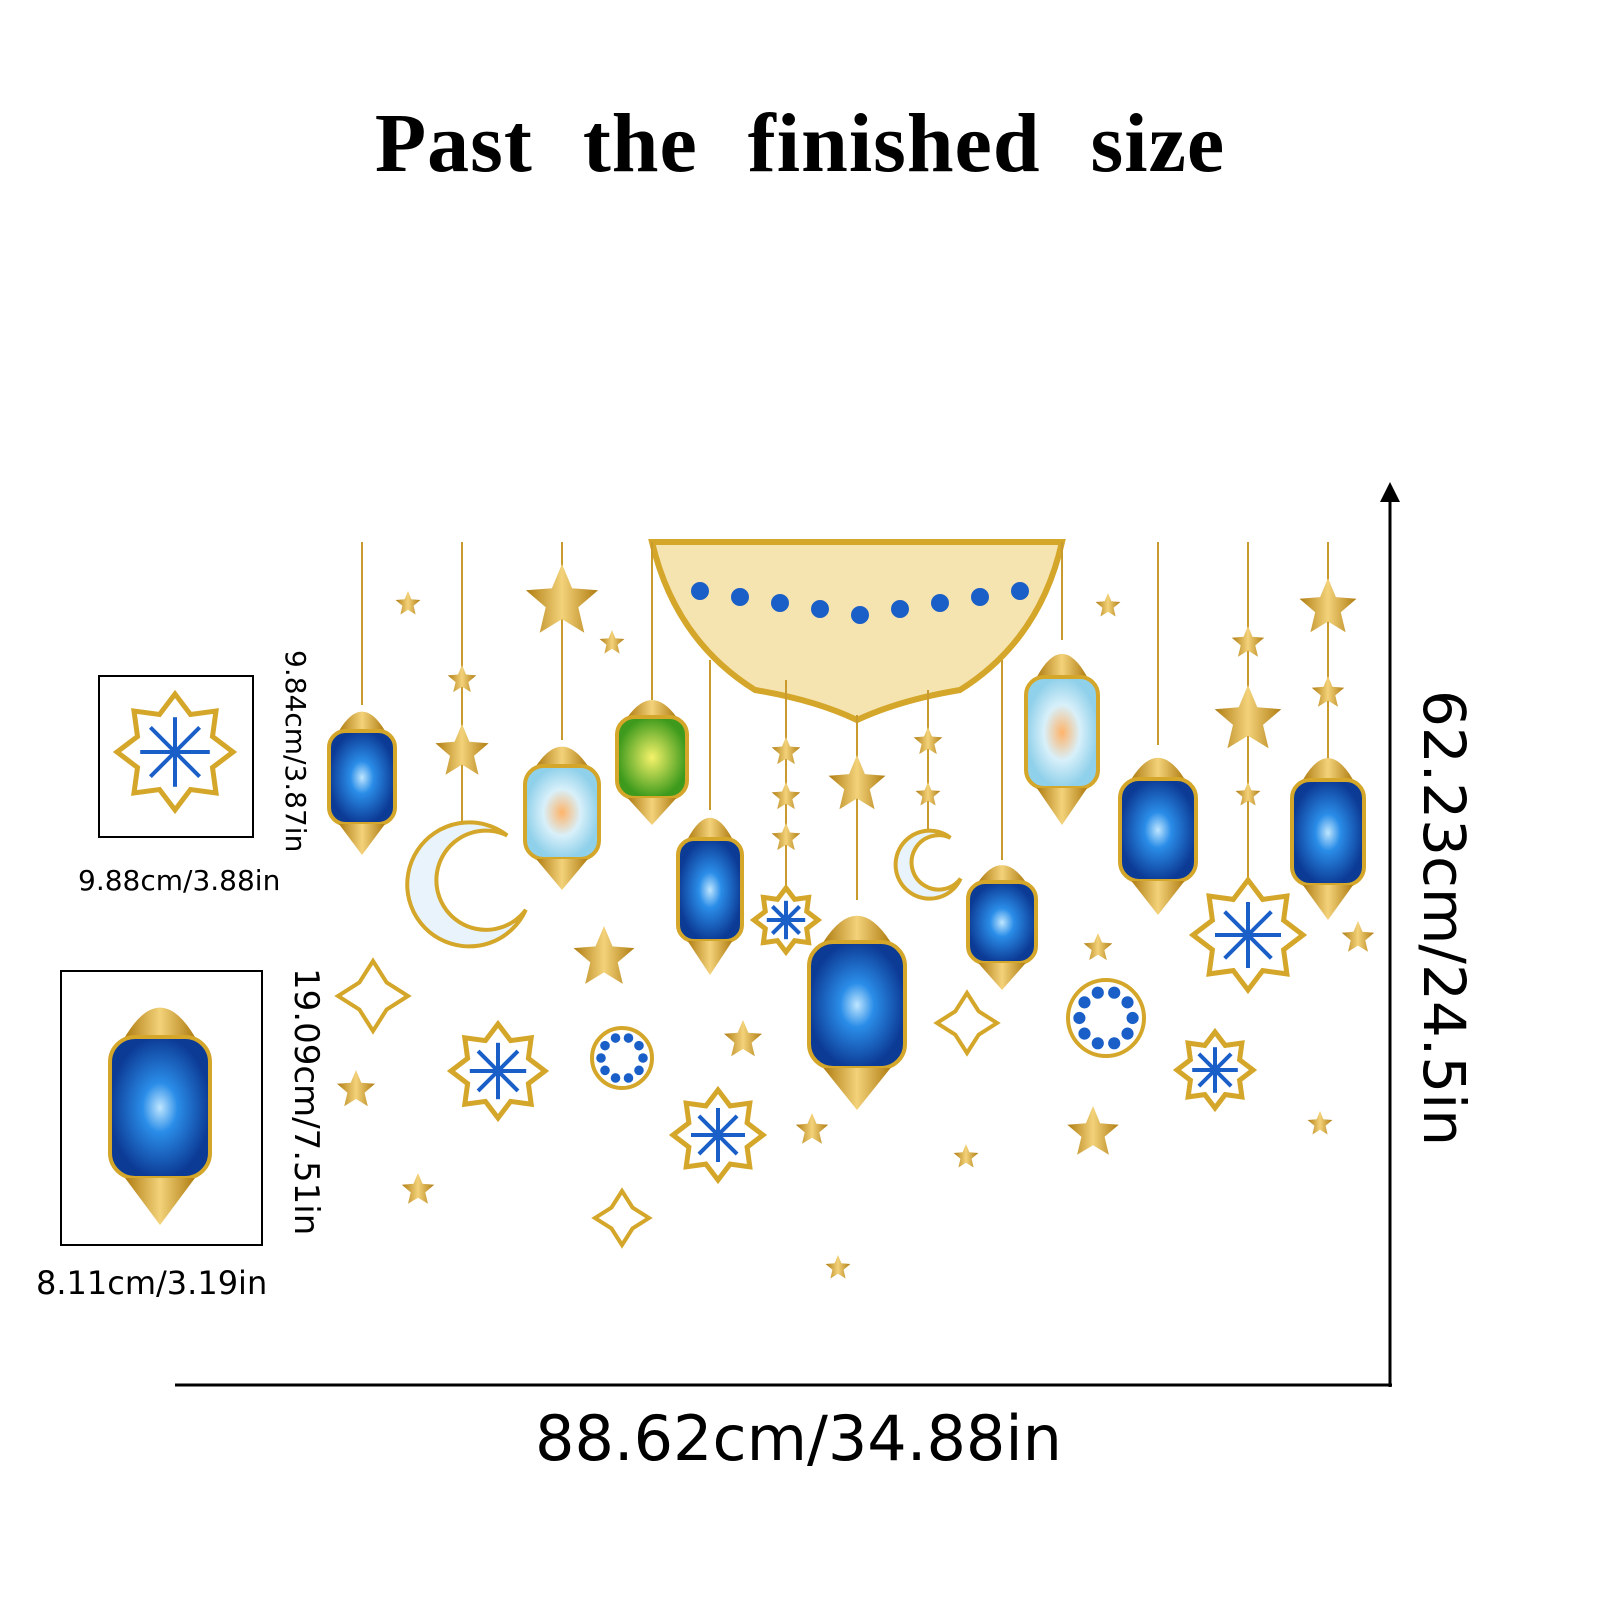 This screenshot has width=1600, height=1600. I want to click on arrow-up-icon, so click(1390, 492).